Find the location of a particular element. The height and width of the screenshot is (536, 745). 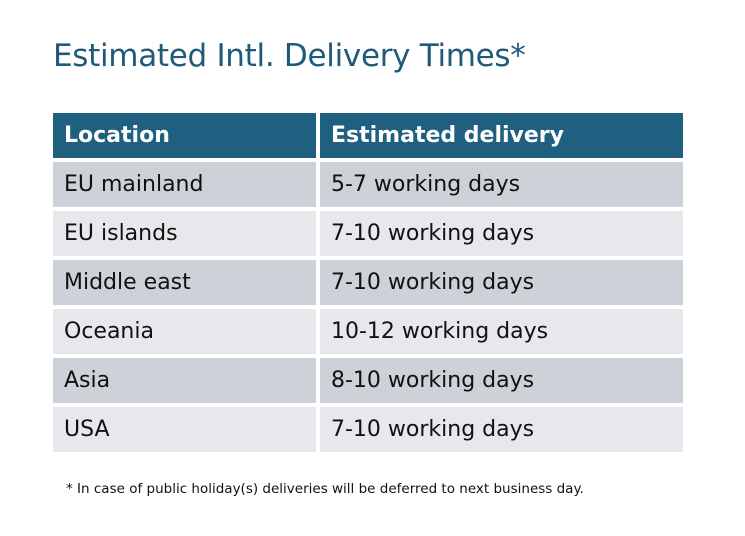

table-header-row: Location Estimated delivery is located at coordinates (368, 135).